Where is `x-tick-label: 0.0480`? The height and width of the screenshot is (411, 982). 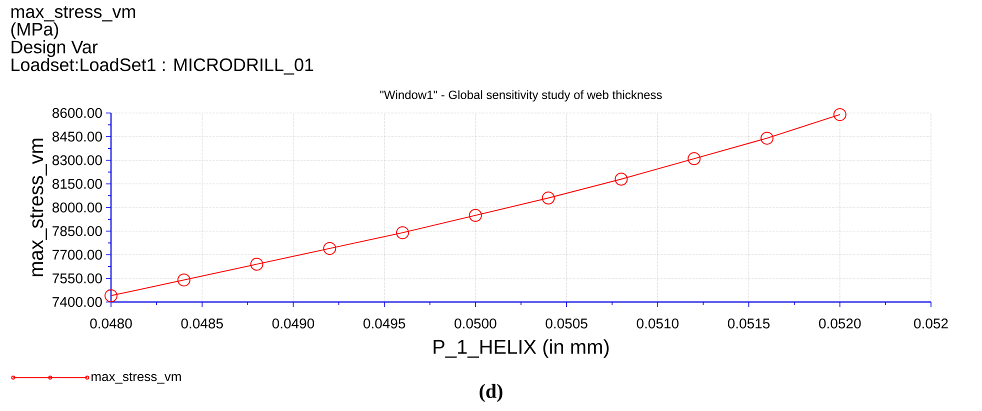 x-tick-label: 0.0480 is located at coordinates (111, 323).